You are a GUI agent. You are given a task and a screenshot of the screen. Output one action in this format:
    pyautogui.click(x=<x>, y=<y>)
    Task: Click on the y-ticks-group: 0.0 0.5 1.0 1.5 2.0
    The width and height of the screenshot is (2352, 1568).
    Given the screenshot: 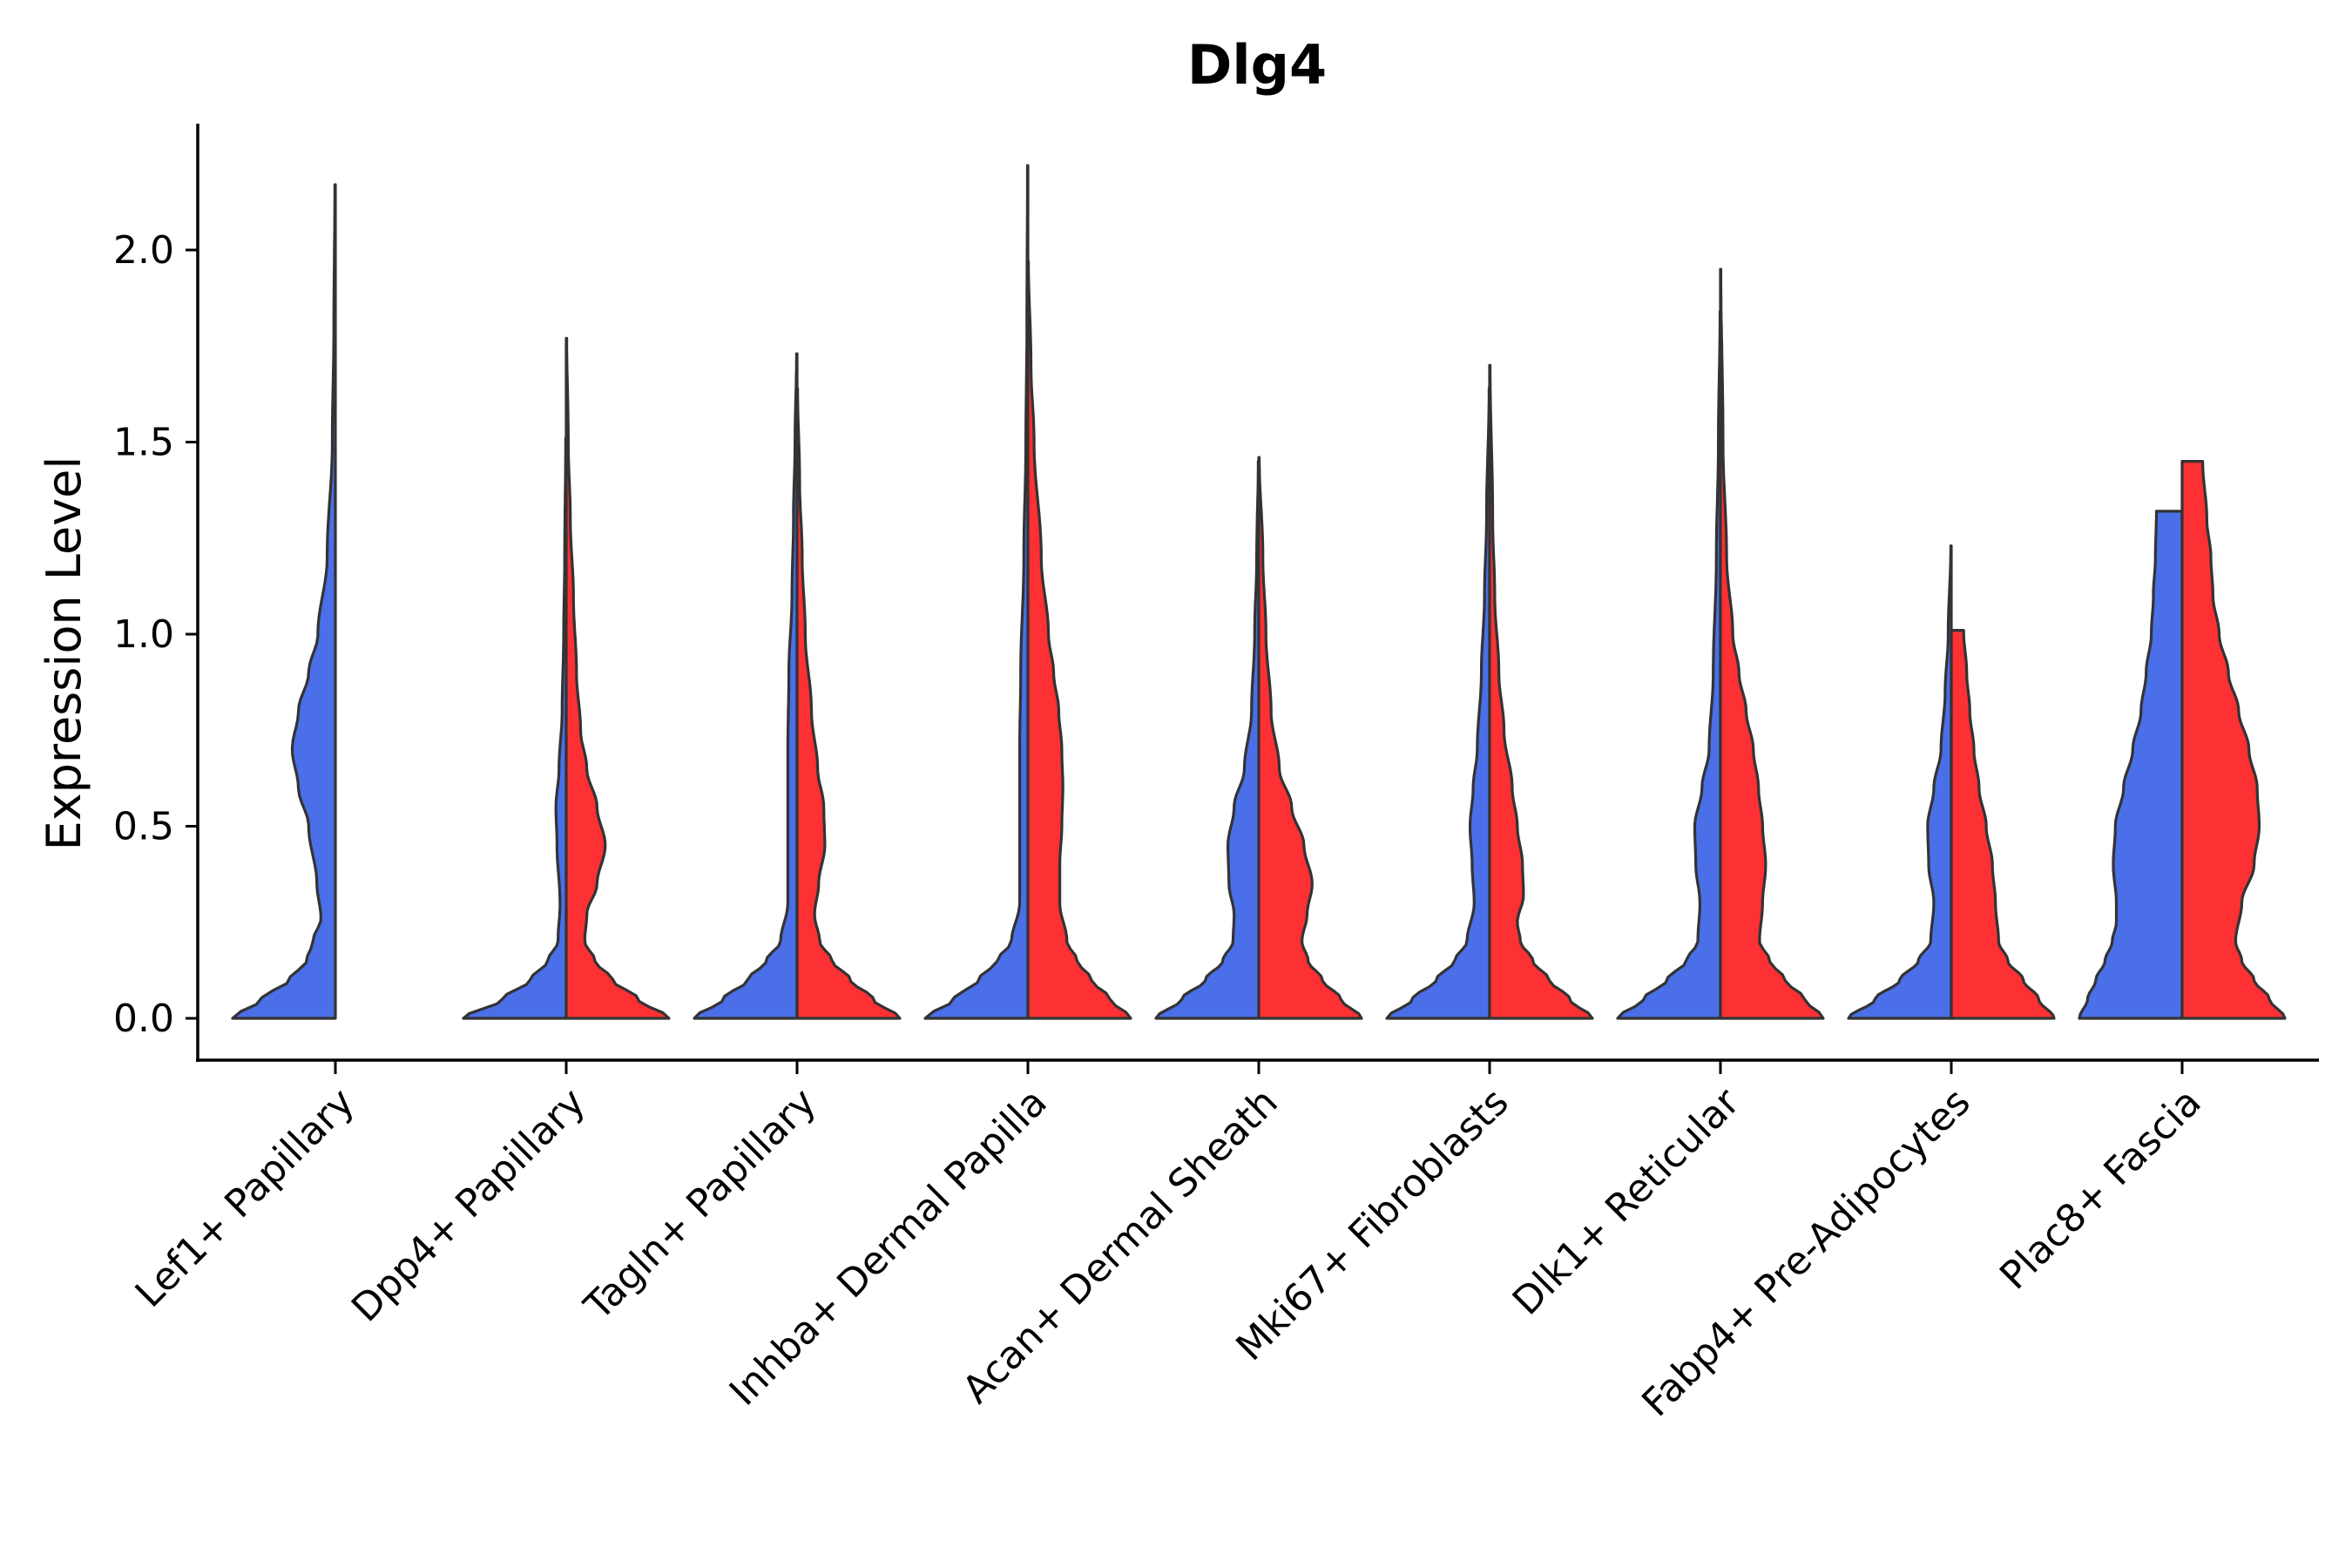 What is the action you would take?
    pyautogui.click(x=155, y=634)
    